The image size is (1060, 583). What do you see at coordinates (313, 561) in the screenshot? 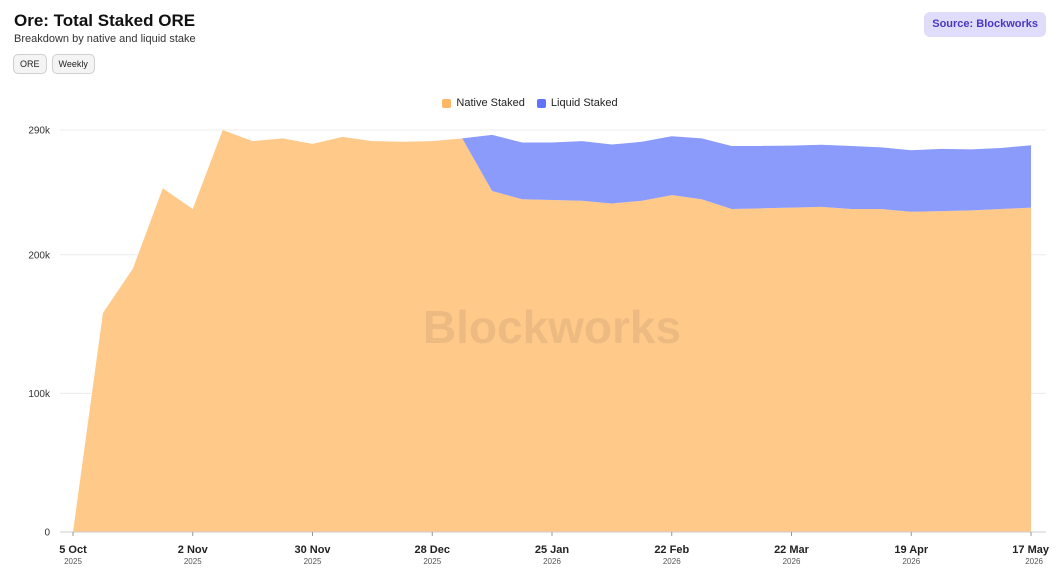
I see `x-tick-year-2: 2025` at bounding box center [313, 561].